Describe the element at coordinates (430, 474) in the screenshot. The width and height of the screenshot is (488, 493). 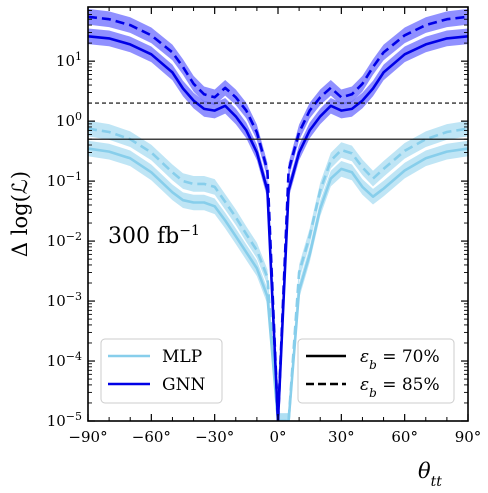
I see `x-axis-label: θtt` at that location.